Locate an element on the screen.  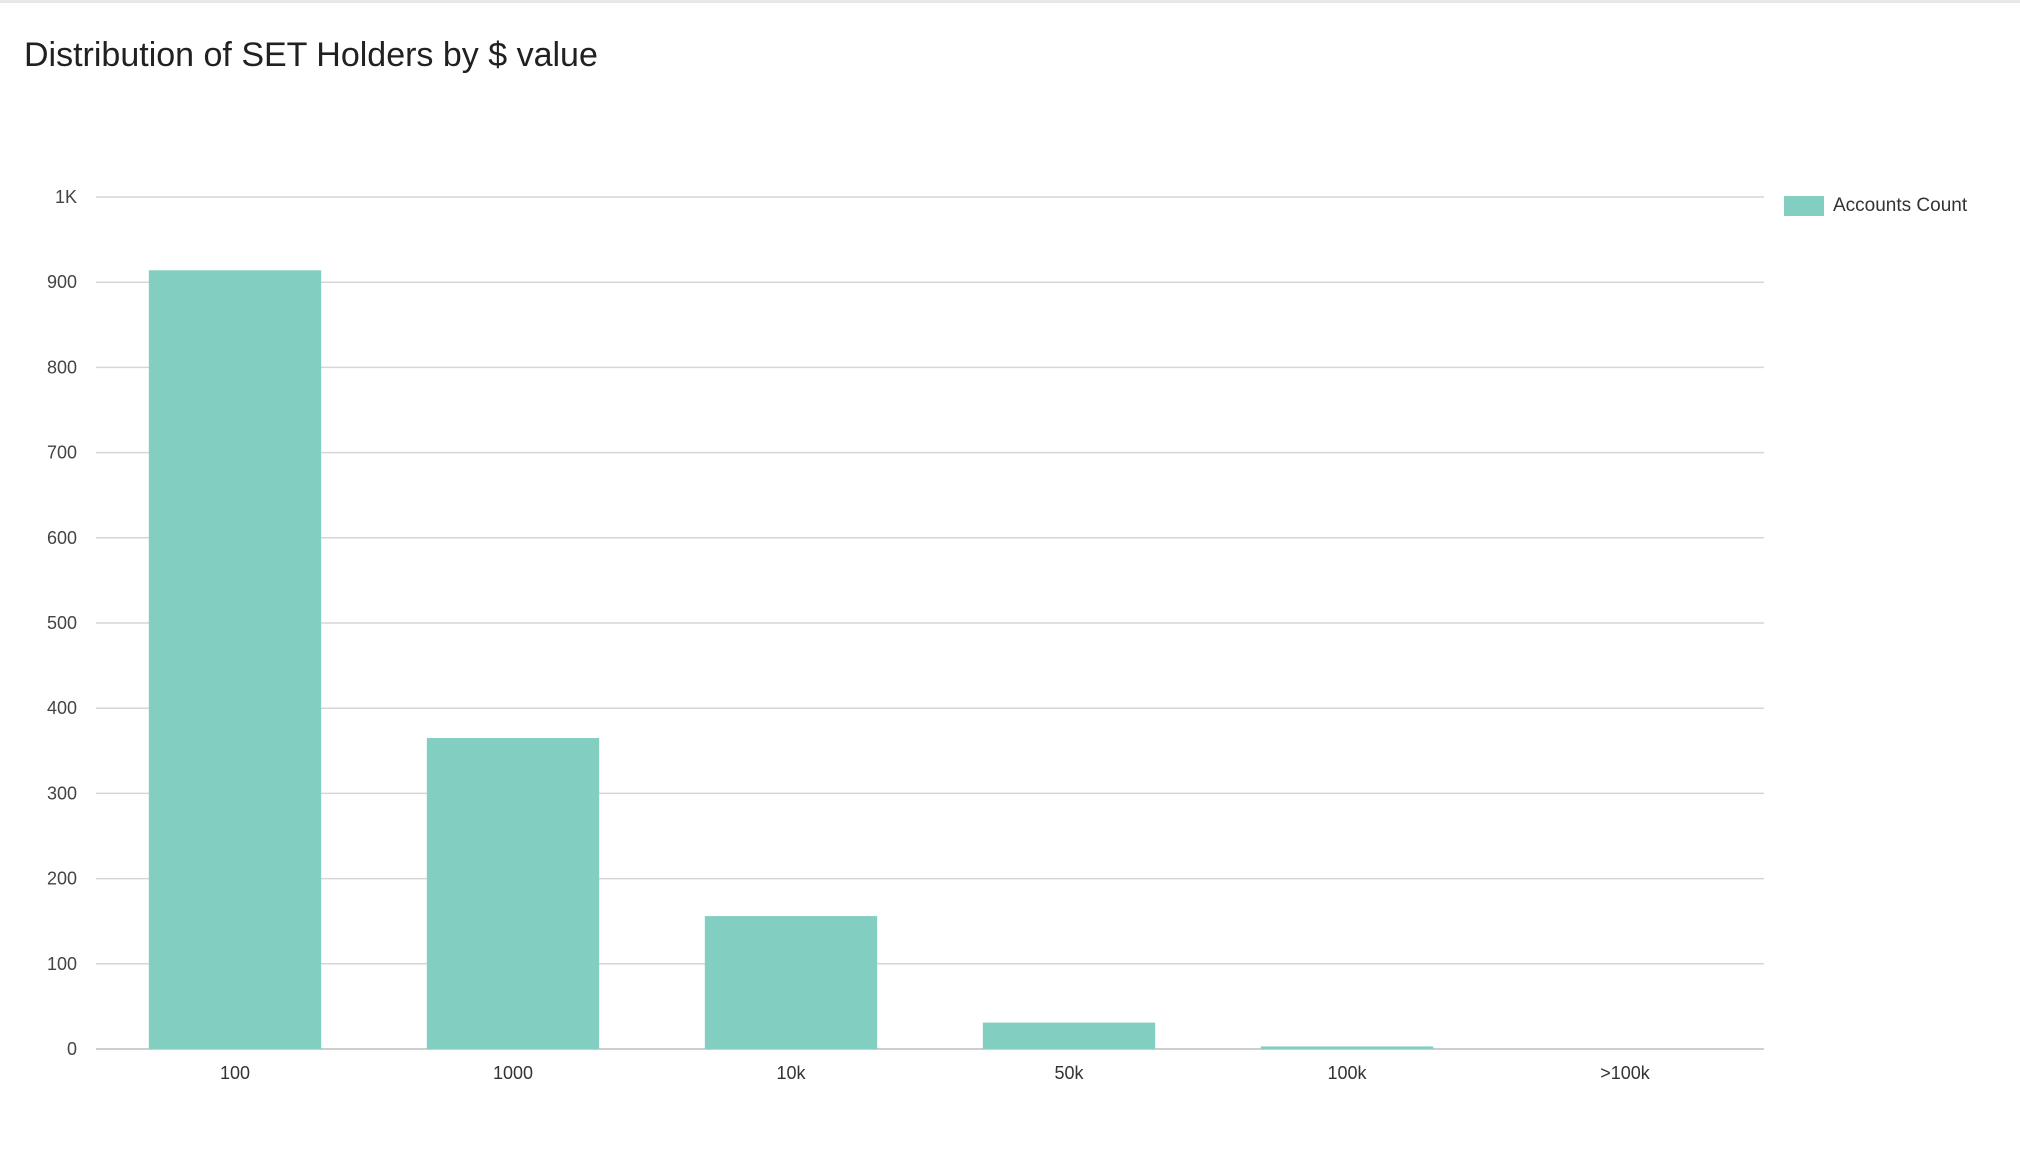
y-tick-label: 0 is located at coordinates (72, 1049).